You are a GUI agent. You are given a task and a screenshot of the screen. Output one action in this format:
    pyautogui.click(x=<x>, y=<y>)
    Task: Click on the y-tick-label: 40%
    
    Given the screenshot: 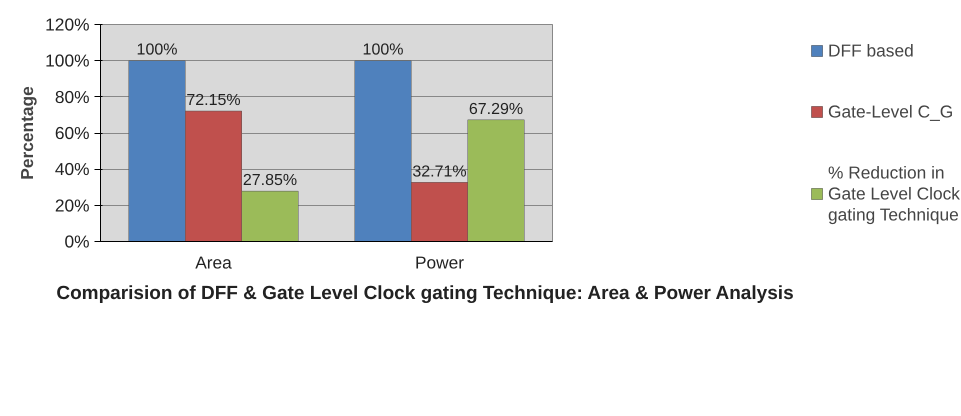 What is the action you would take?
    pyautogui.click(x=72, y=169)
    